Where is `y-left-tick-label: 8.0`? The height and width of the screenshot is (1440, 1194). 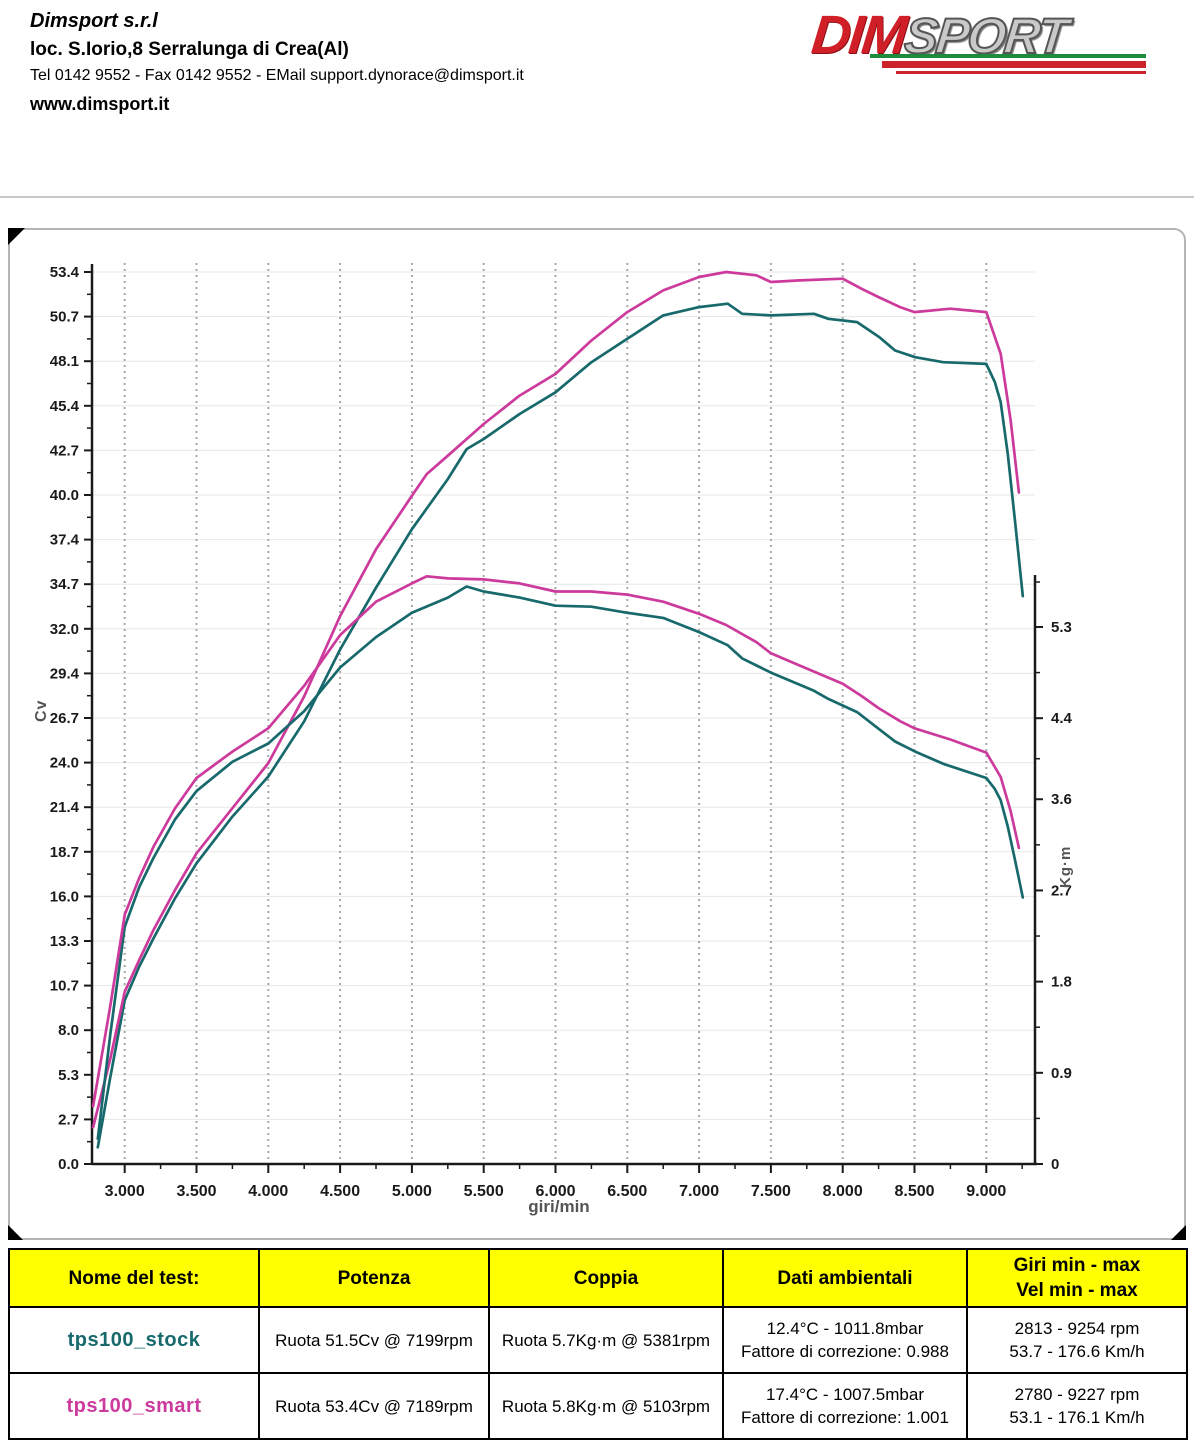
y-left-tick-label: 8.0 is located at coordinates (68, 1030).